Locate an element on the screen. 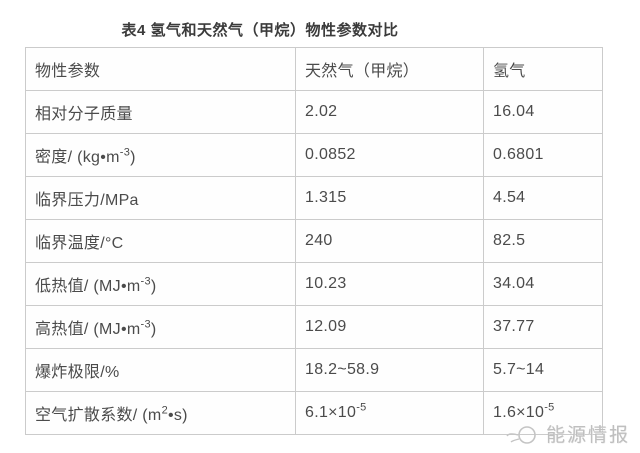  column-header-natural-gas: 天然气（甲烷） is located at coordinates (389, 69).